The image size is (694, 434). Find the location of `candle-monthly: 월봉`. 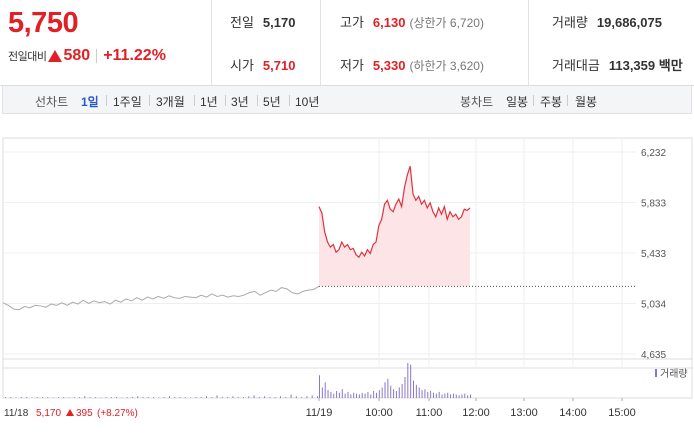

candle-monthly: 월봉 is located at coordinates (586, 101).